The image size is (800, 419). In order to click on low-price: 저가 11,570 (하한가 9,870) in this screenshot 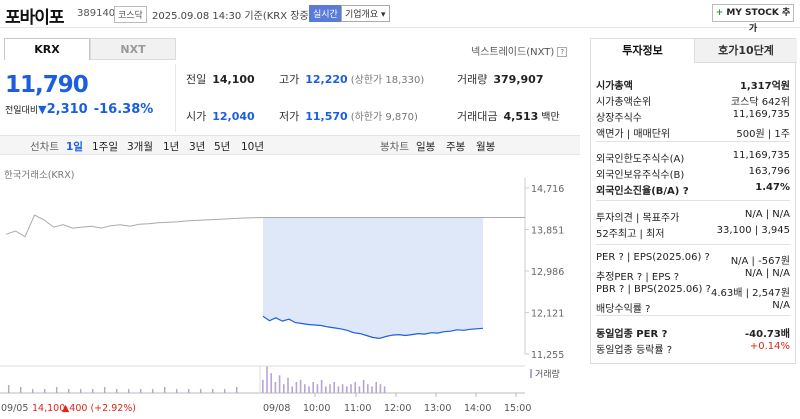, I will do `click(348, 116)`.